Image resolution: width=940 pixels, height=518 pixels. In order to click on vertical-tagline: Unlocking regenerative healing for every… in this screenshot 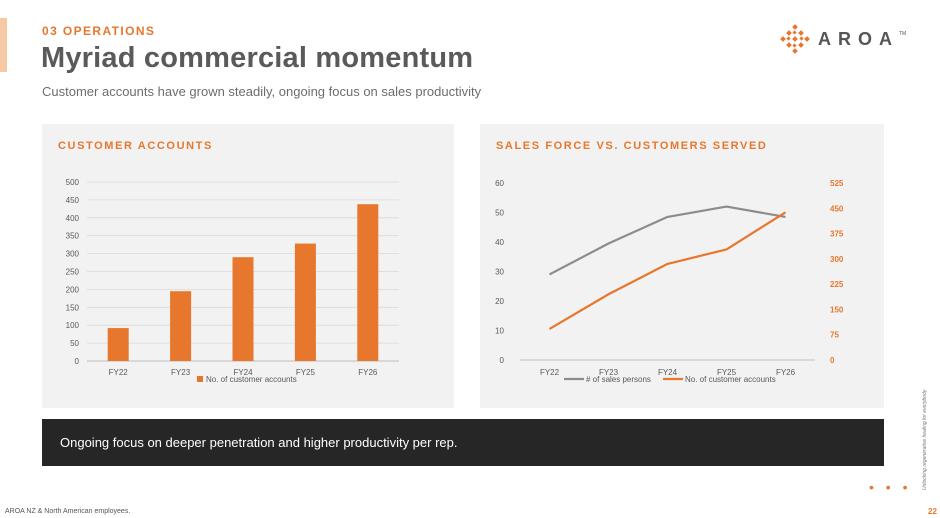, I will do `click(927, 435)`.